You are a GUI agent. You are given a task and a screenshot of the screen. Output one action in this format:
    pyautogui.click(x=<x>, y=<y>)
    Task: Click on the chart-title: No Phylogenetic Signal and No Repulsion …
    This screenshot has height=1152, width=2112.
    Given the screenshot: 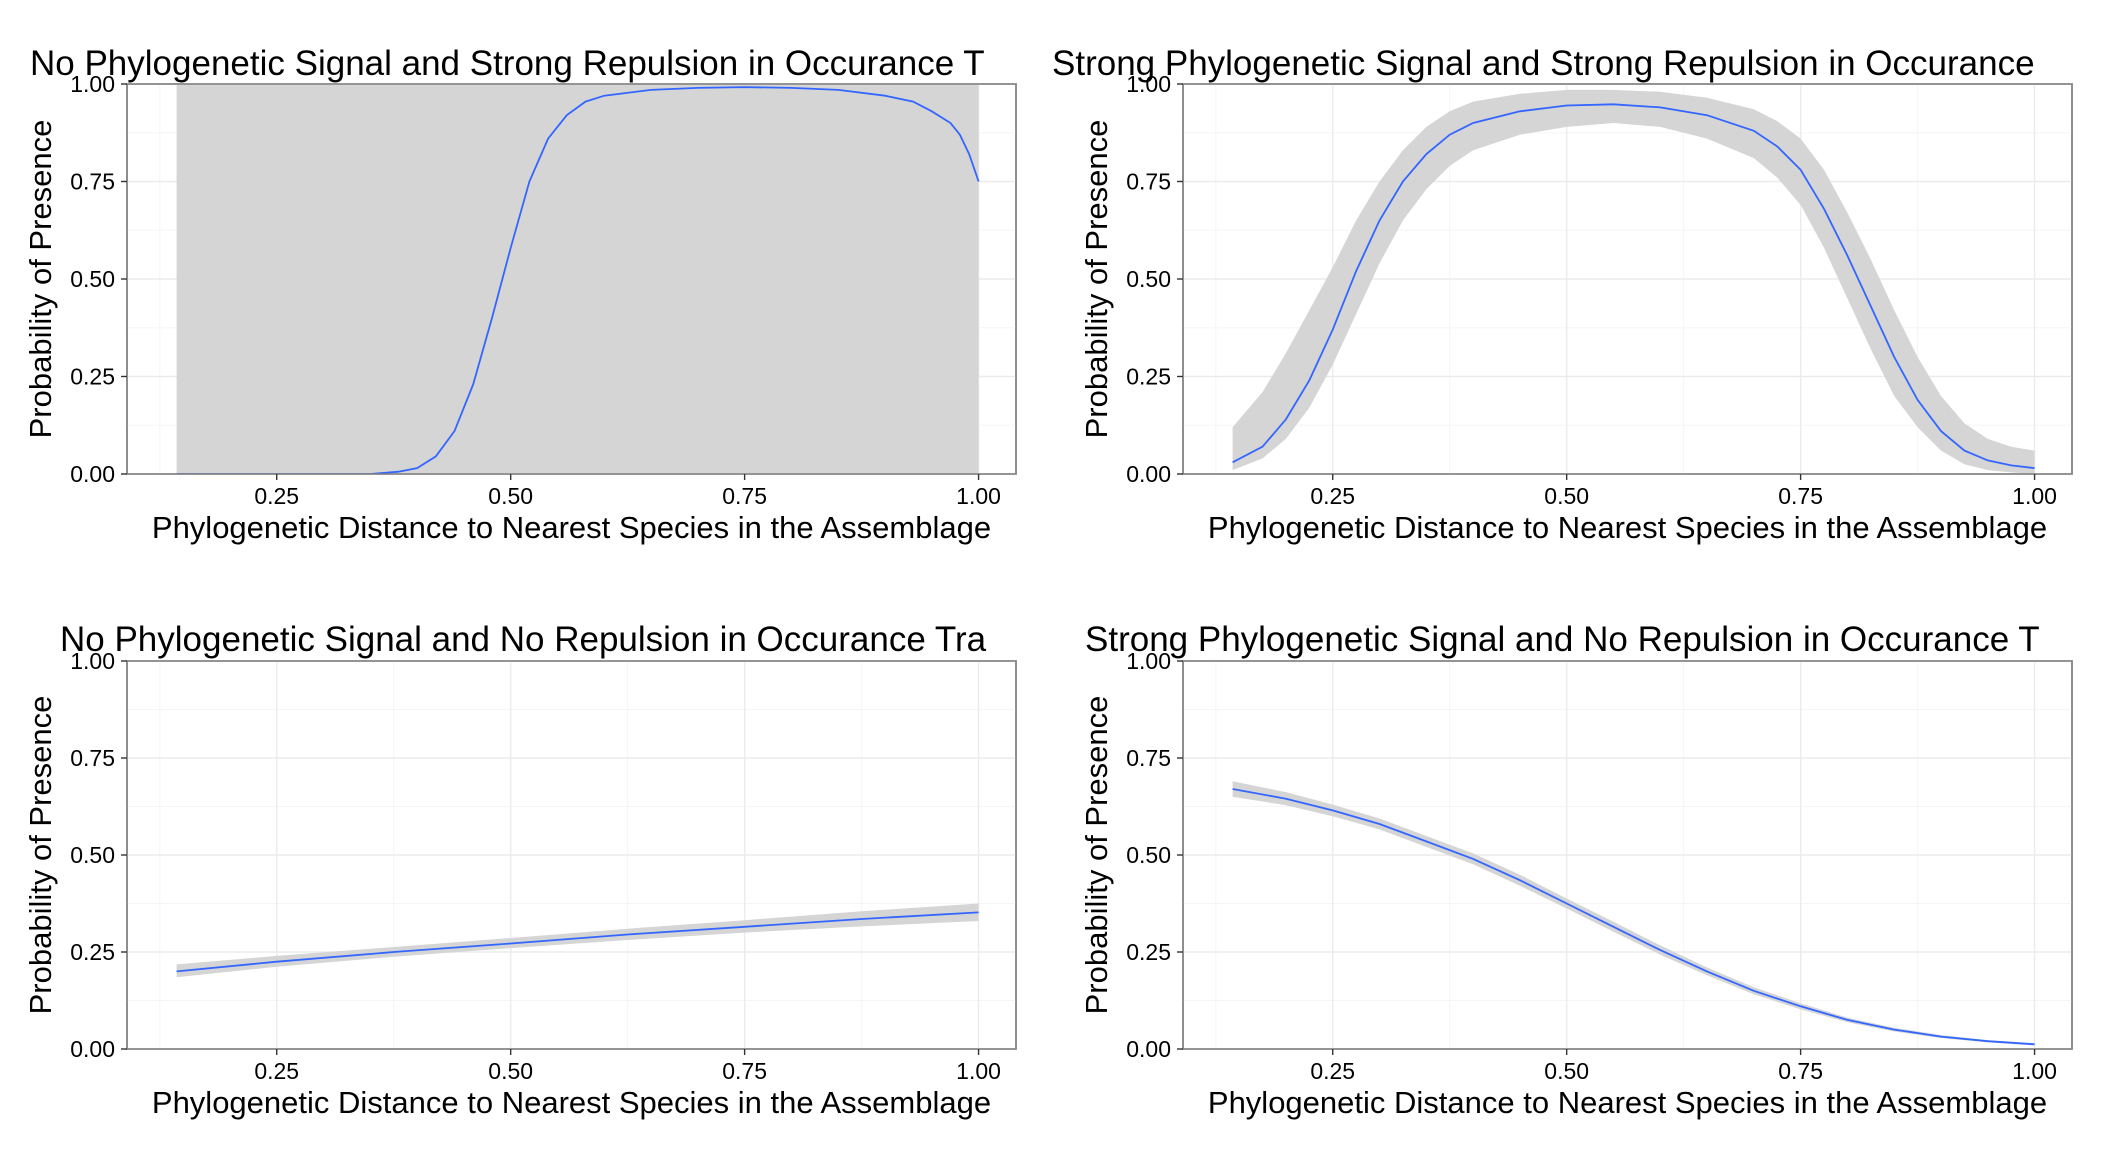 What is the action you would take?
    pyautogui.click(x=523, y=639)
    